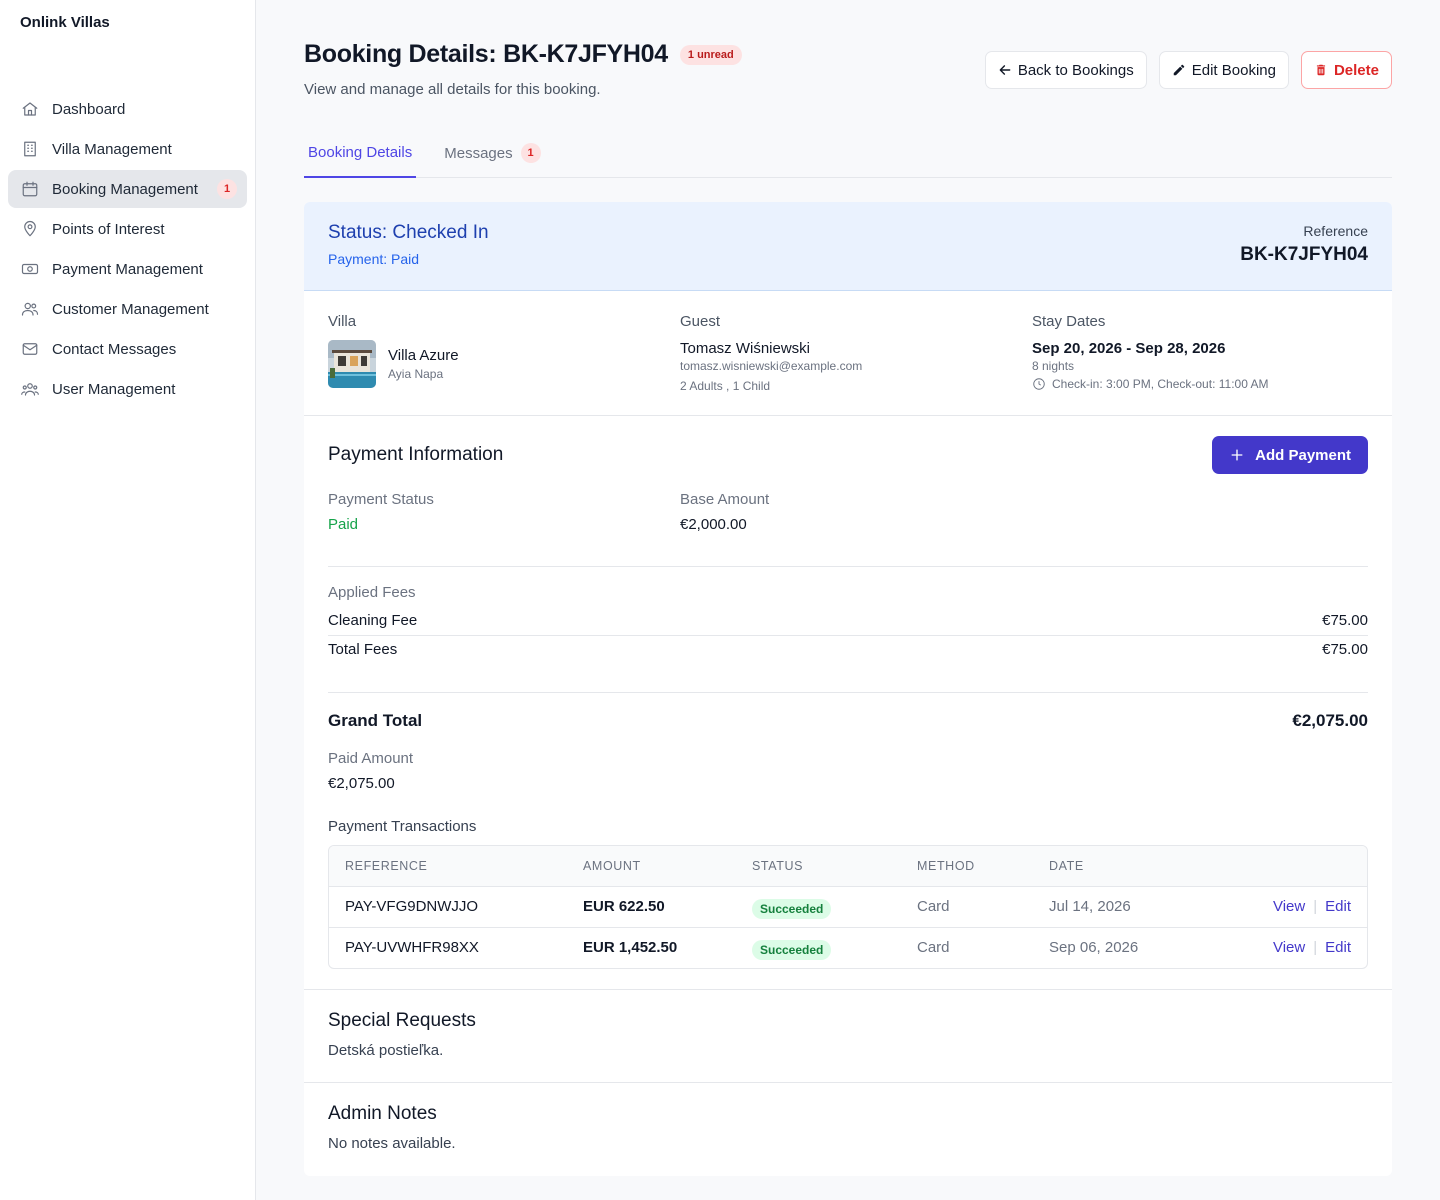 This screenshot has width=1440, height=1200. What do you see at coordinates (710, 54) in the screenshot?
I see `unread-badge: 1 unread` at bounding box center [710, 54].